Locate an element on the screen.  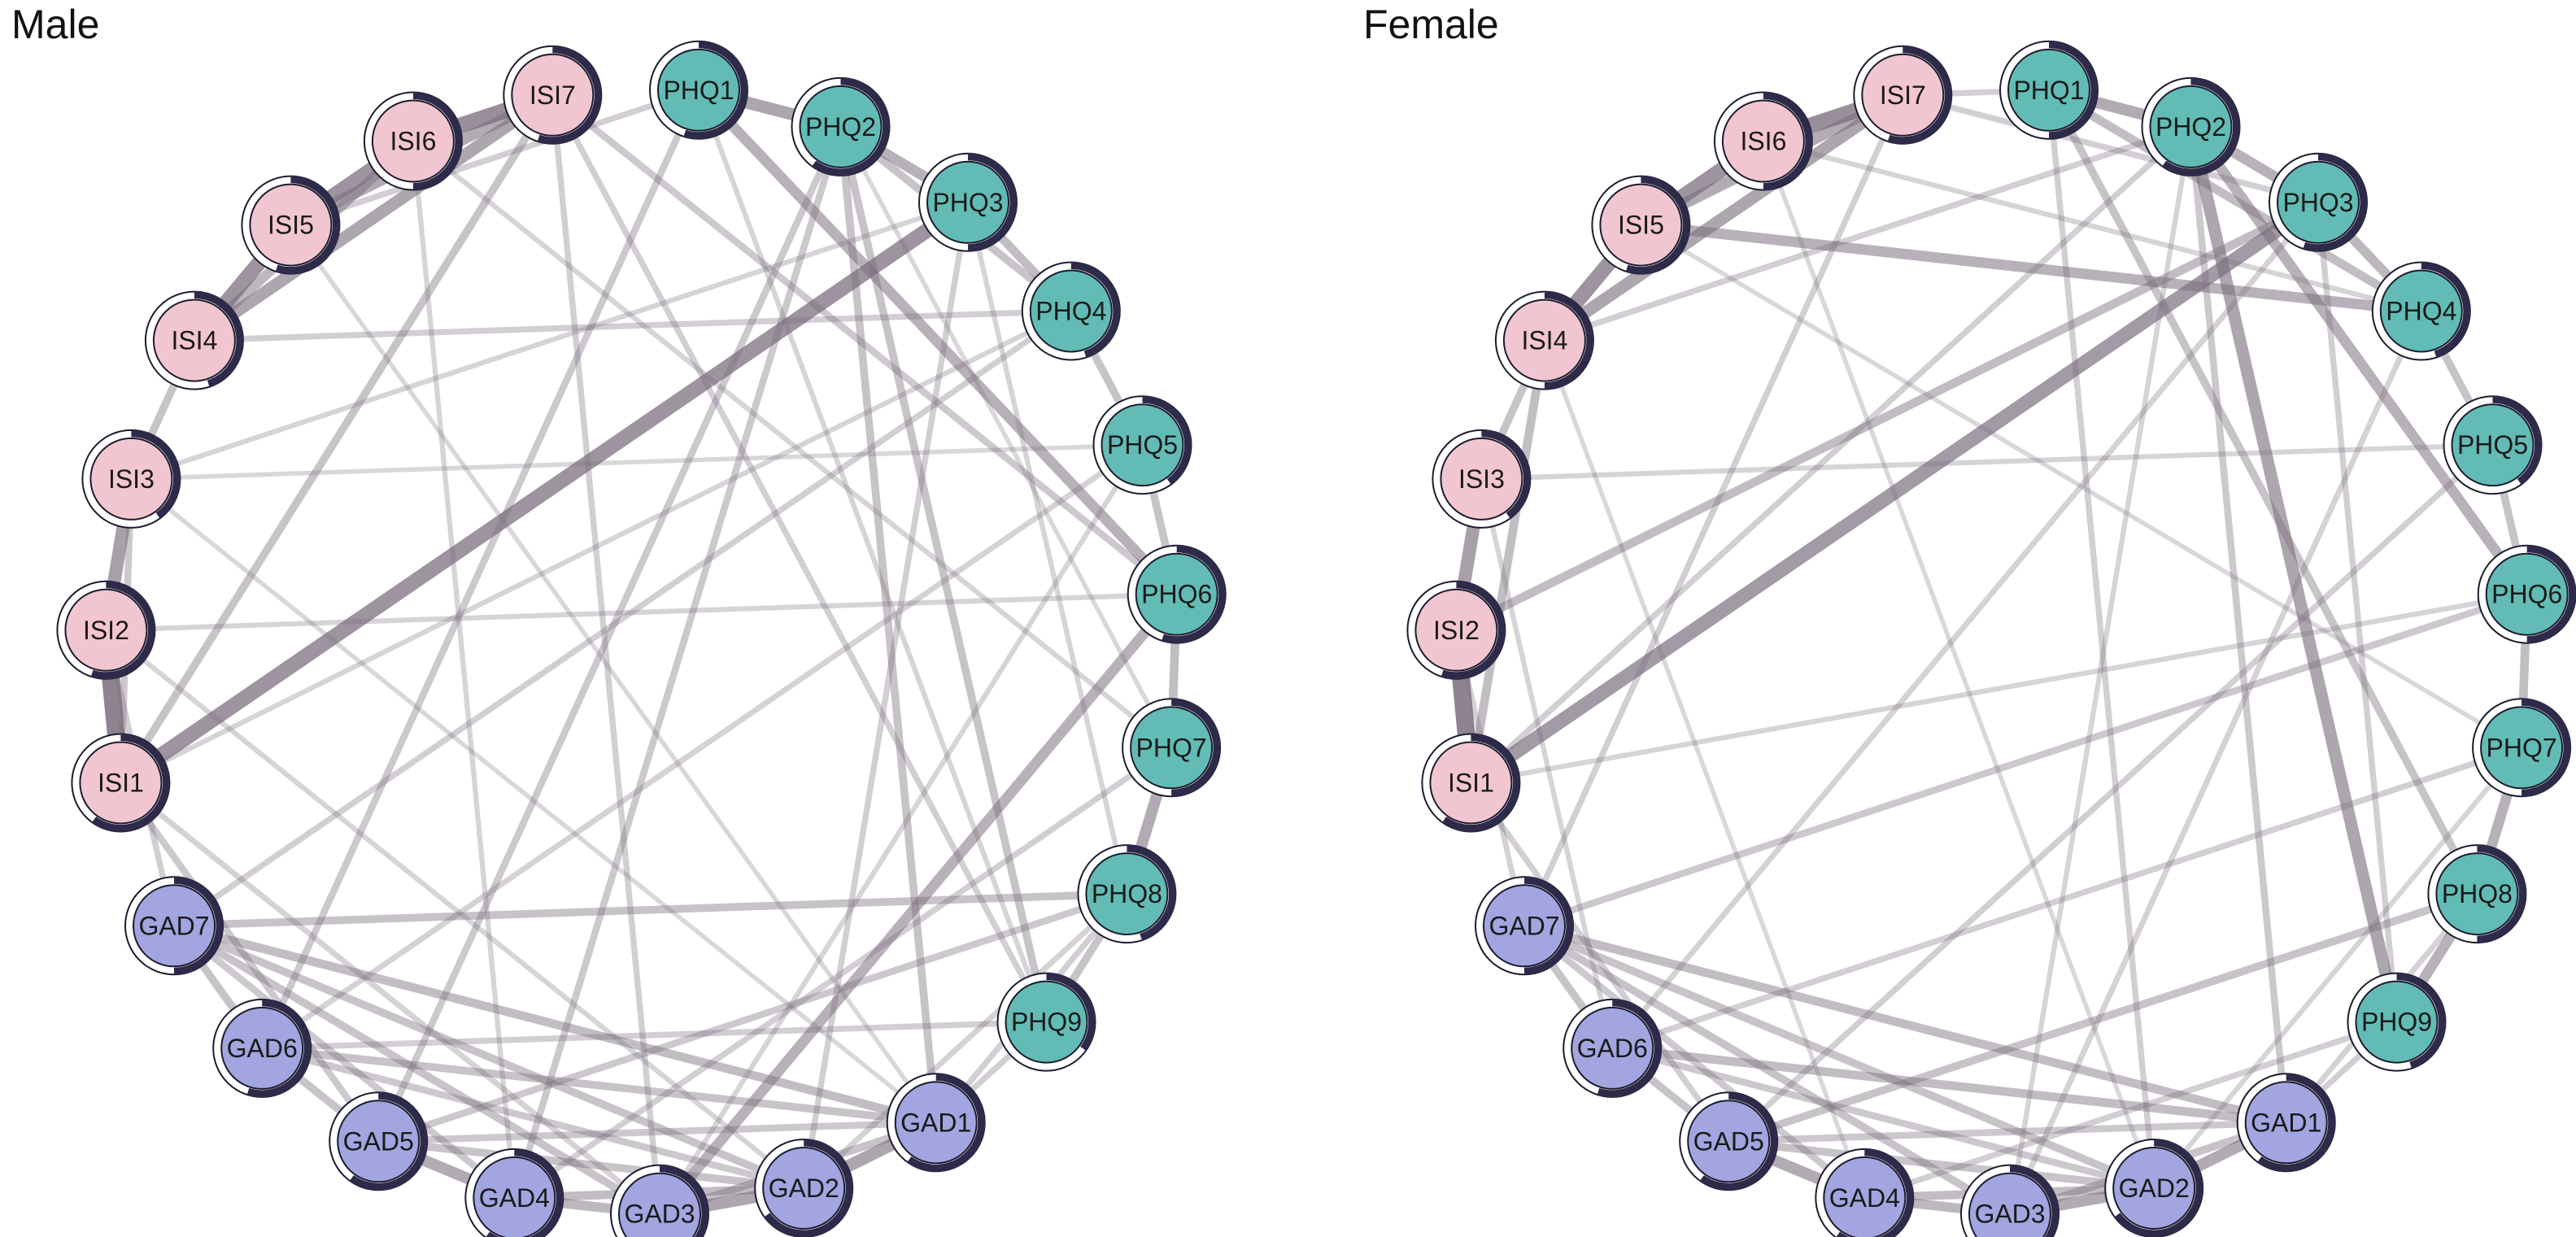
edge-ISI1-ISI7 is located at coordinates (336, 439).